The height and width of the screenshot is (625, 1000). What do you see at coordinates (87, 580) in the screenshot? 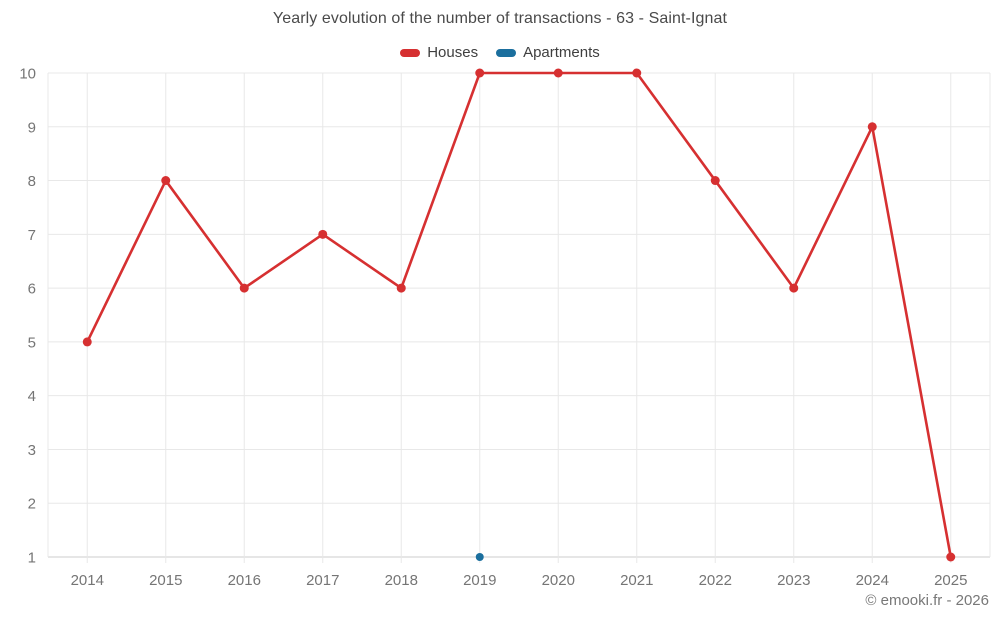
I see `x-axis-tick-label: 2014` at bounding box center [87, 580].